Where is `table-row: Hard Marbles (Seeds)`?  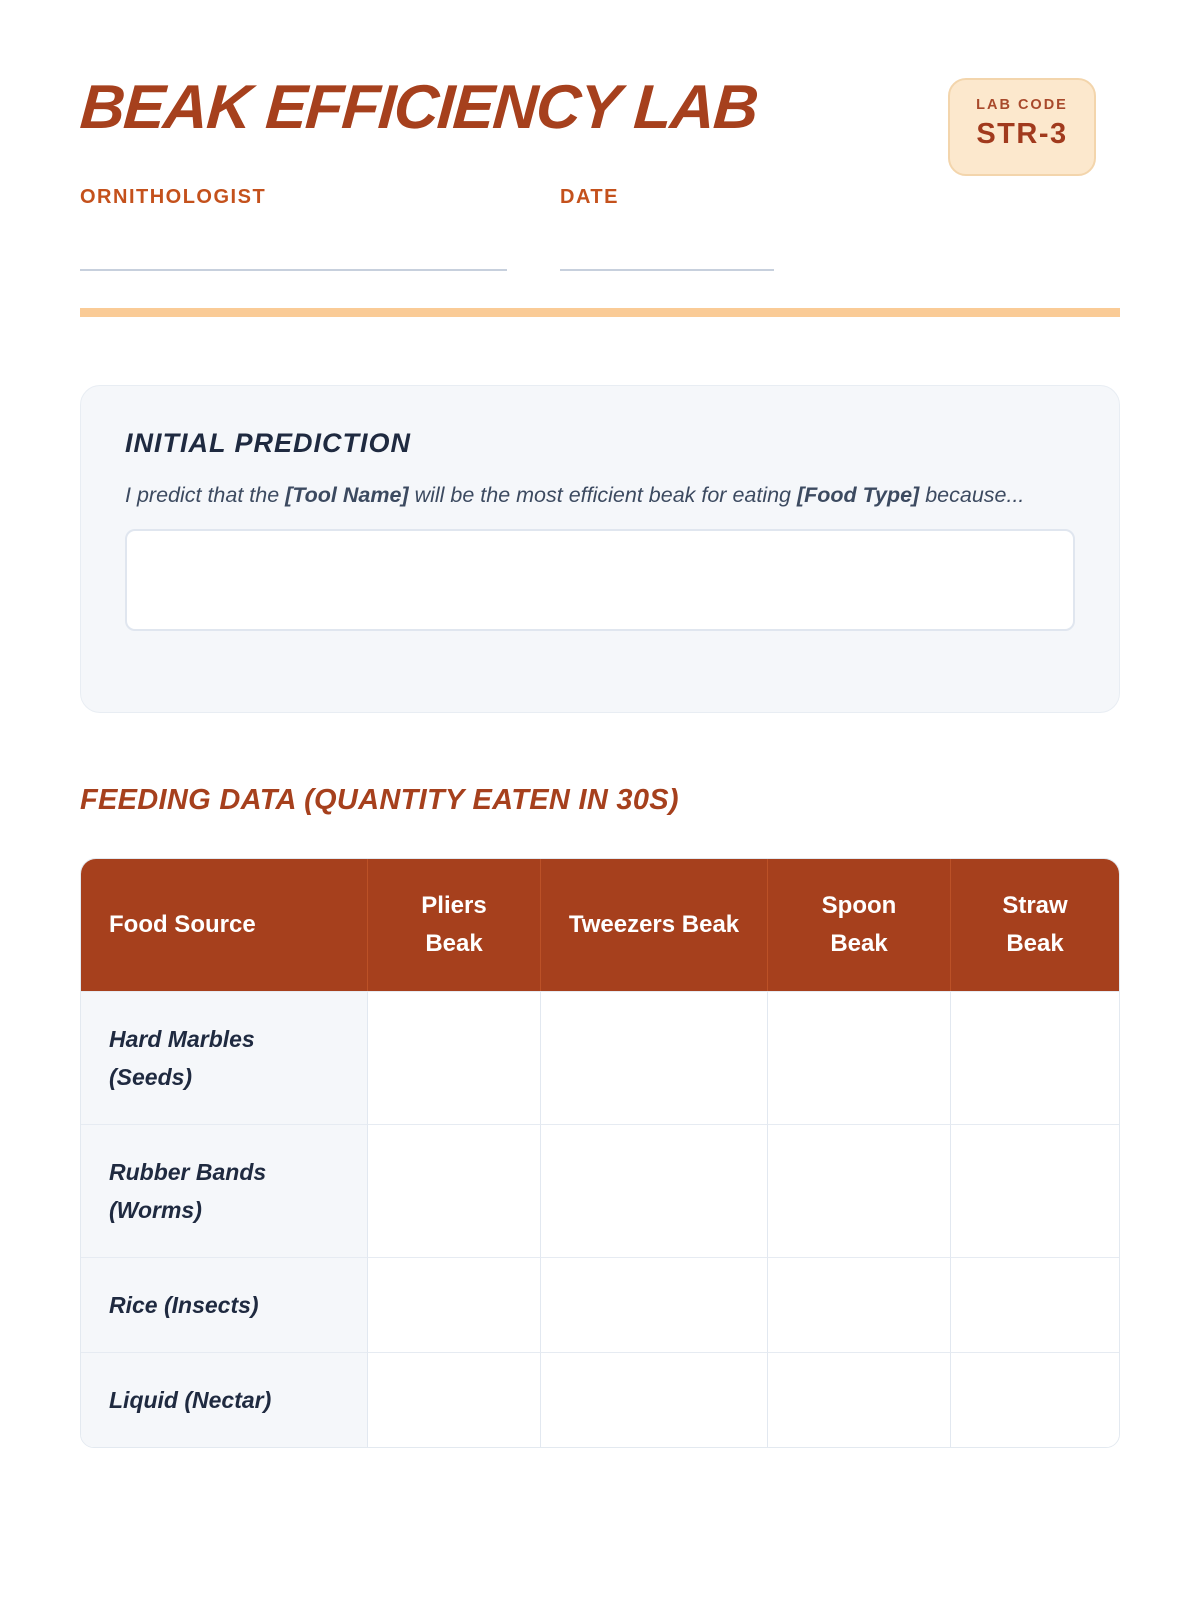
table-row: Hard Marbles (Seeds) is located at coordinates (600, 1057).